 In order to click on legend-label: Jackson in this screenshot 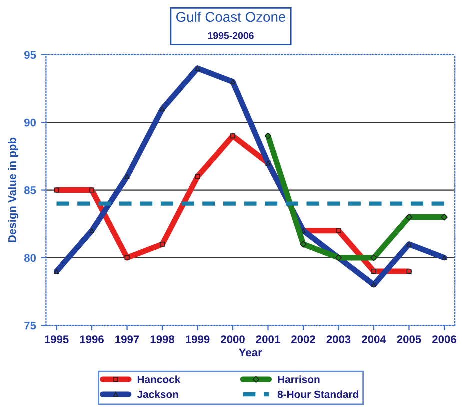, I will do `click(157, 394)`.